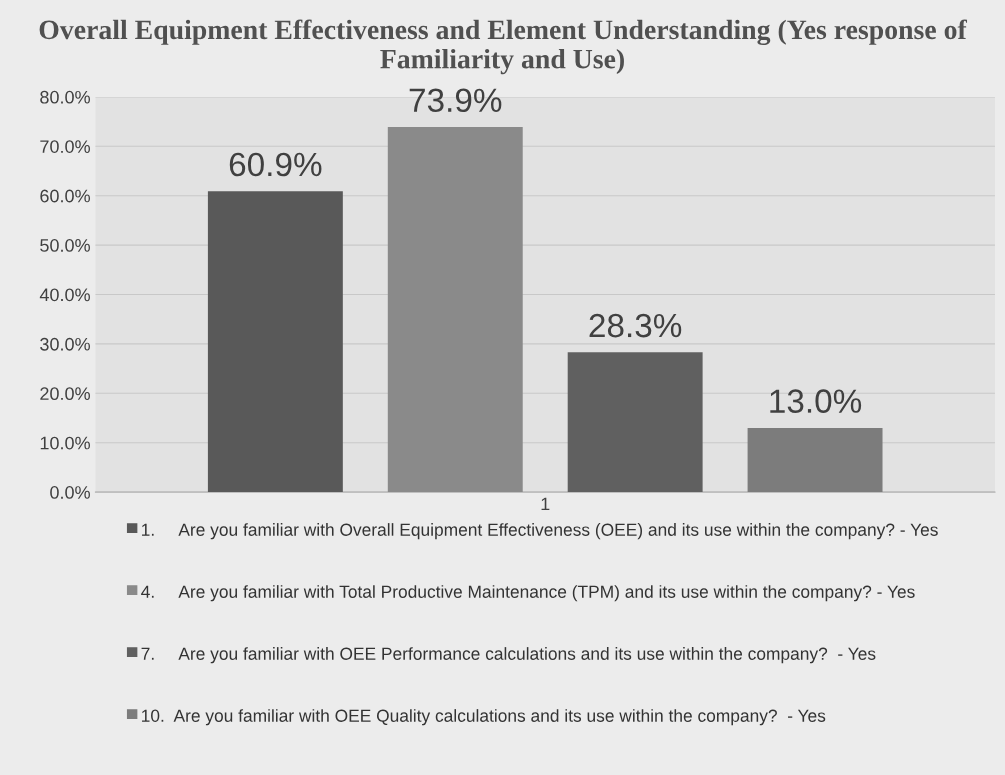  I want to click on data-label: 28.3%, so click(635, 325).